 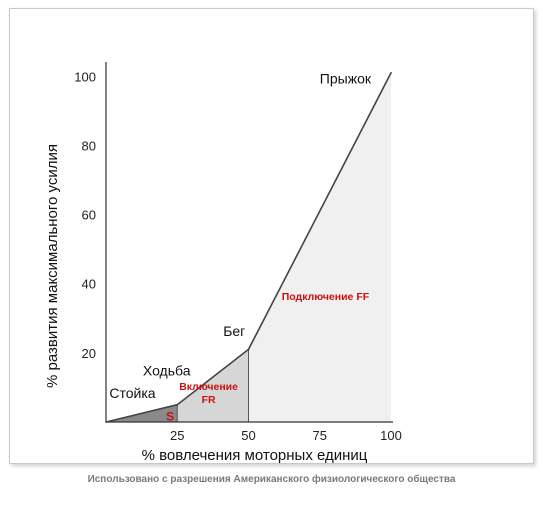 What do you see at coordinates (234, 331) in the screenshot?
I see `annotation-label: Бег` at bounding box center [234, 331].